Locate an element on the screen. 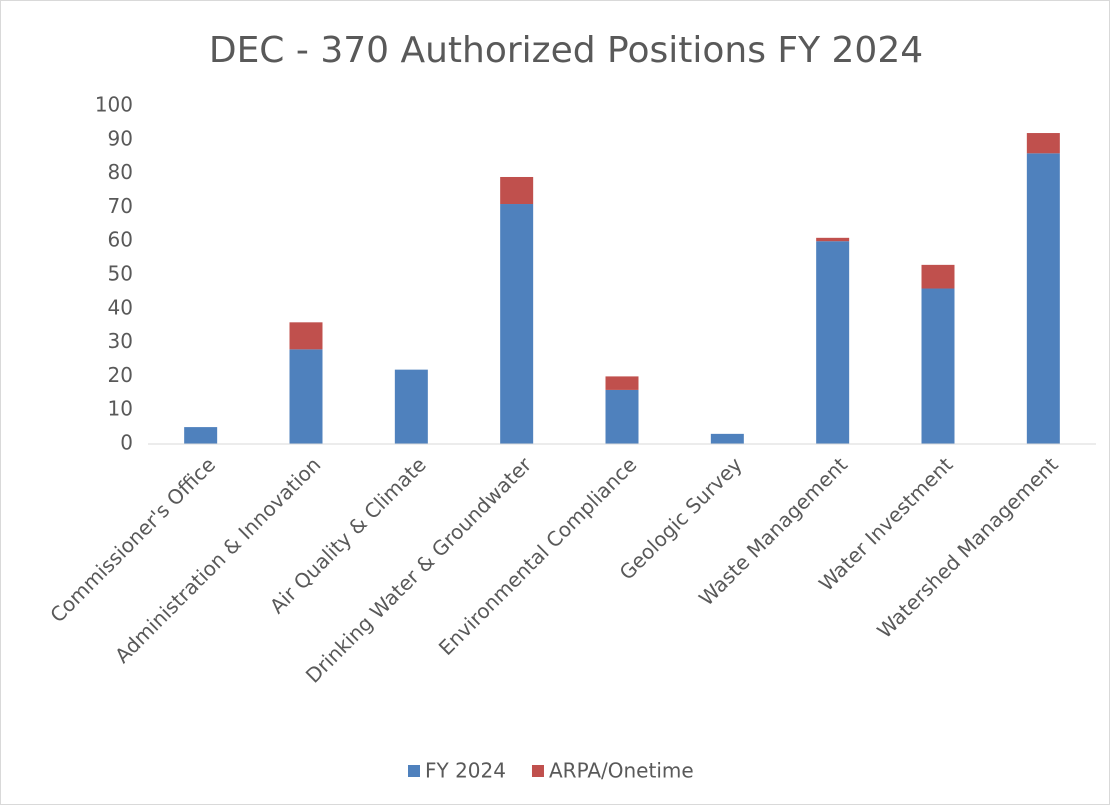  legend-label: FY 2024 is located at coordinates (465, 771).